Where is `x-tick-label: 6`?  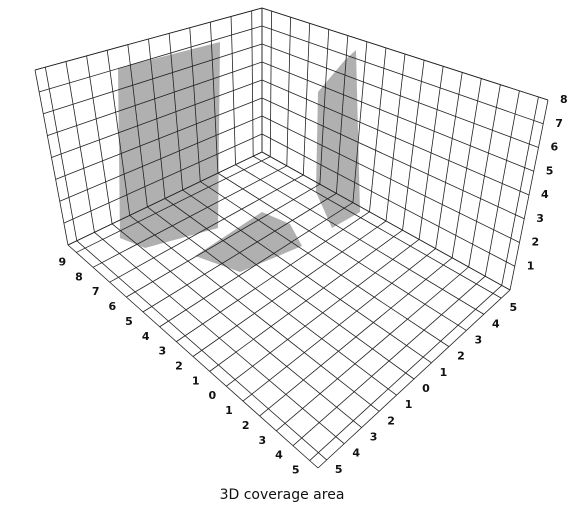
x-tick-label: 6 is located at coordinates (113, 306).